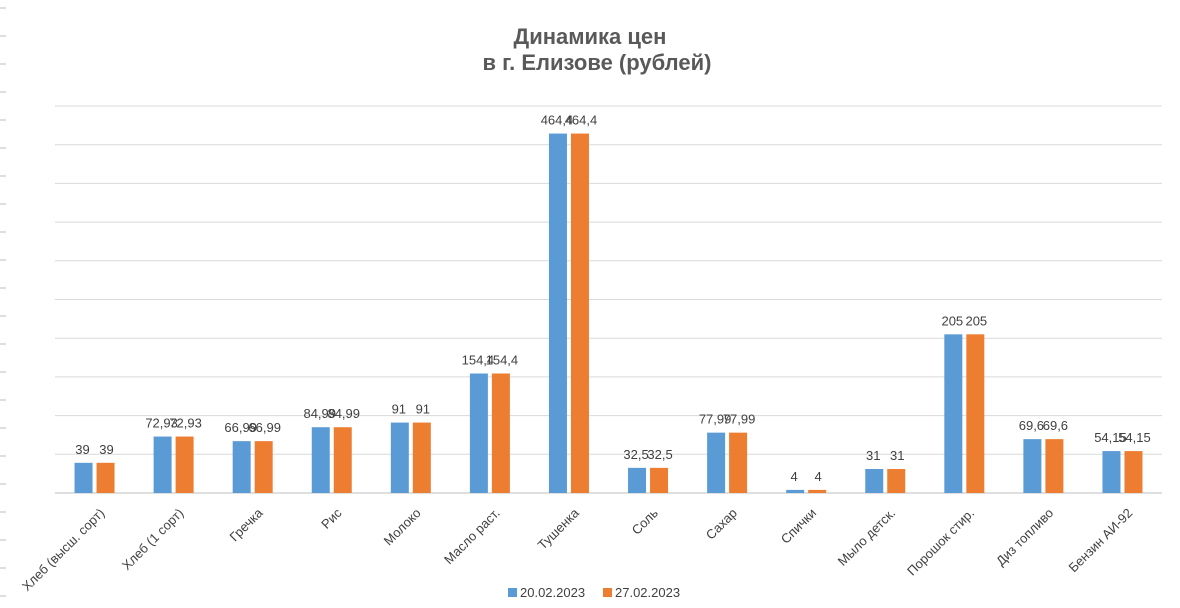 Image resolution: width=1180 pixels, height=608 pixels. What do you see at coordinates (798, 525) in the screenshot?
I see `category-label: Спички` at bounding box center [798, 525].